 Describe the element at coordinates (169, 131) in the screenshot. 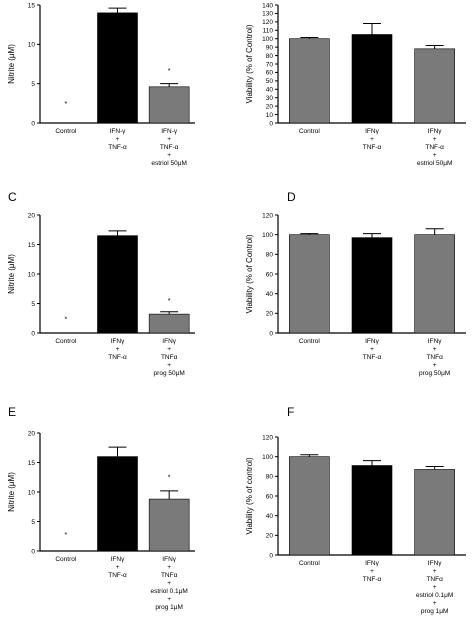

I see `category-label-line: IFN-γ` at that location.